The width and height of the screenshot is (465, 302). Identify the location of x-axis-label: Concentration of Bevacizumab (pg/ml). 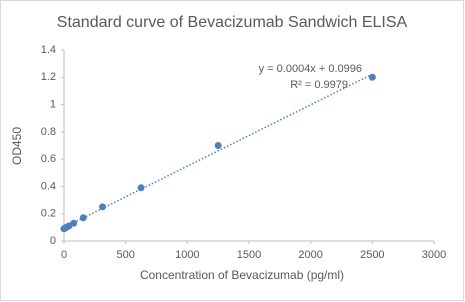
(242, 275).